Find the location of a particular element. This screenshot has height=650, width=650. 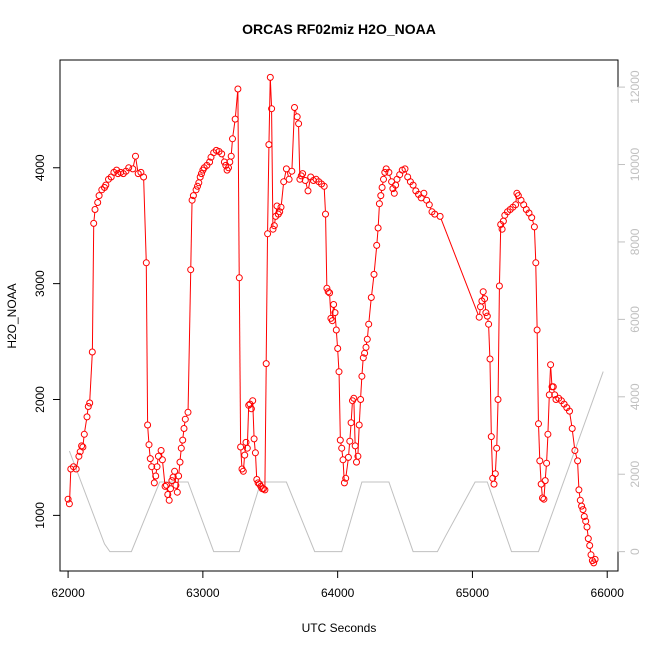

y2-tick-label: 8000 is located at coordinates (635, 241).